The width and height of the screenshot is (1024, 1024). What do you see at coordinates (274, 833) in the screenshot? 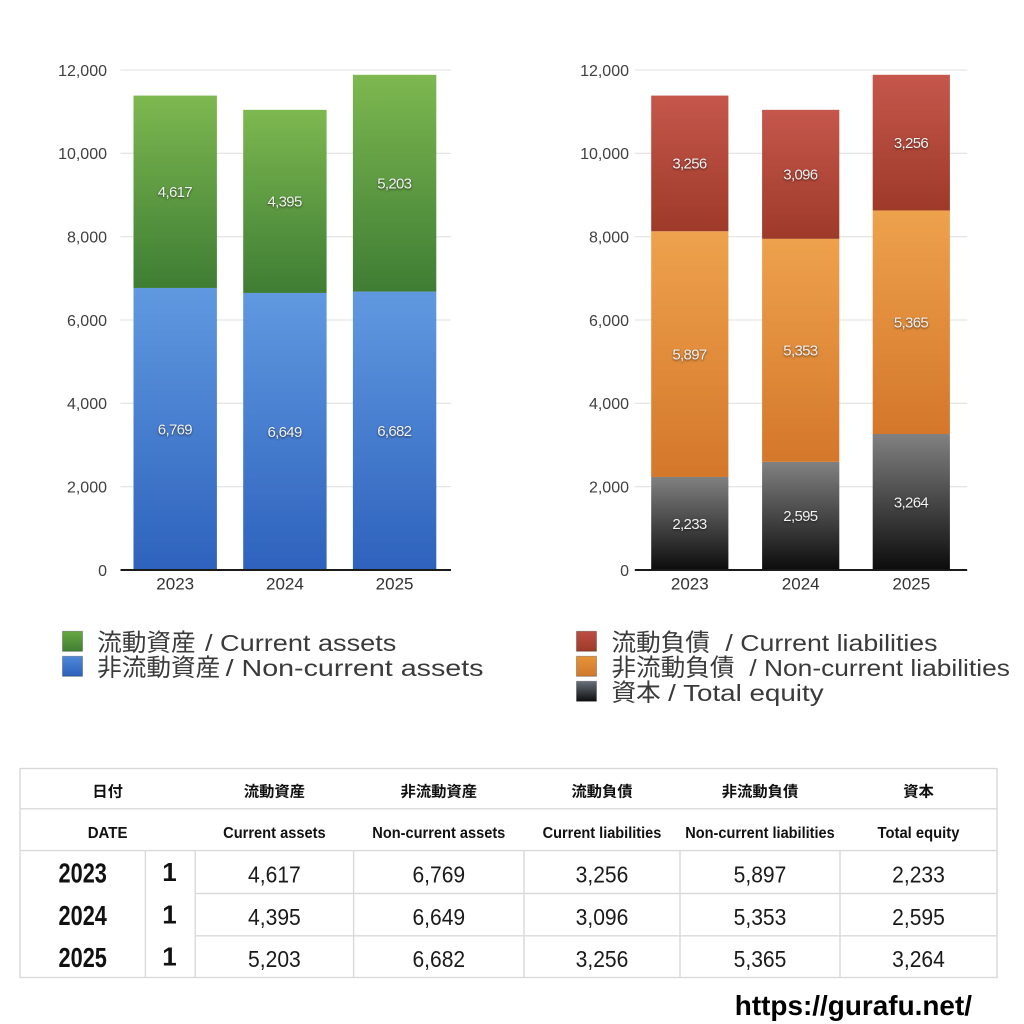
I see `svg-text: Current assets` at bounding box center [274, 833].